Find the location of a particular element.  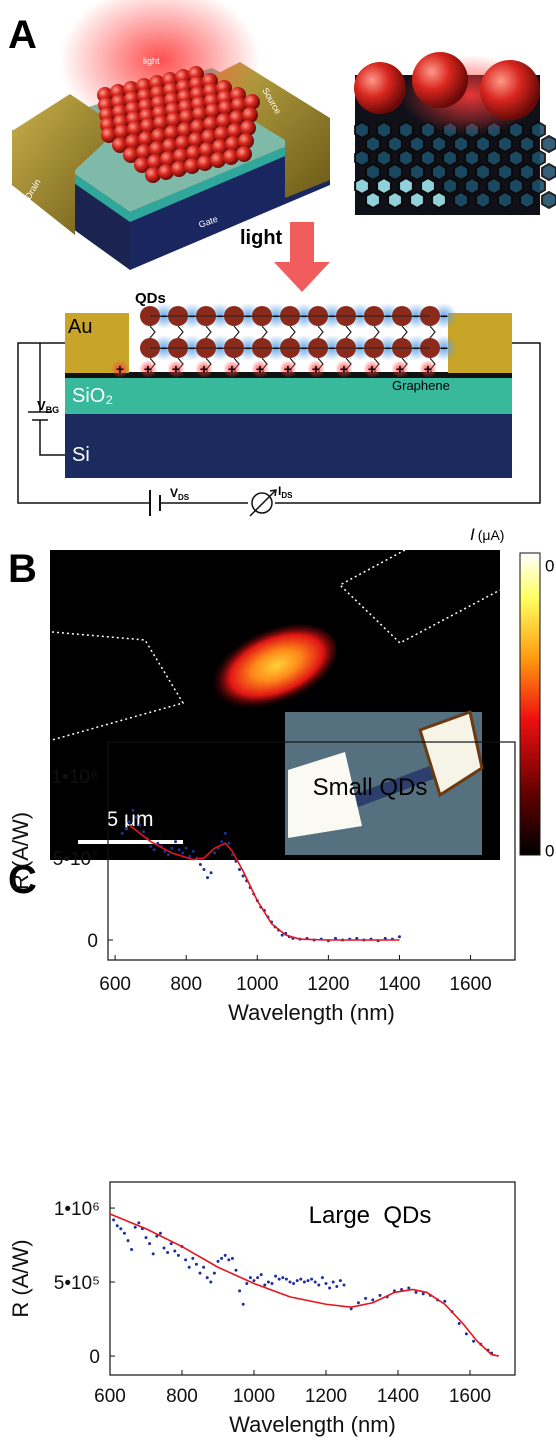

annotation: Large QDs is located at coordinates (370, 1215).